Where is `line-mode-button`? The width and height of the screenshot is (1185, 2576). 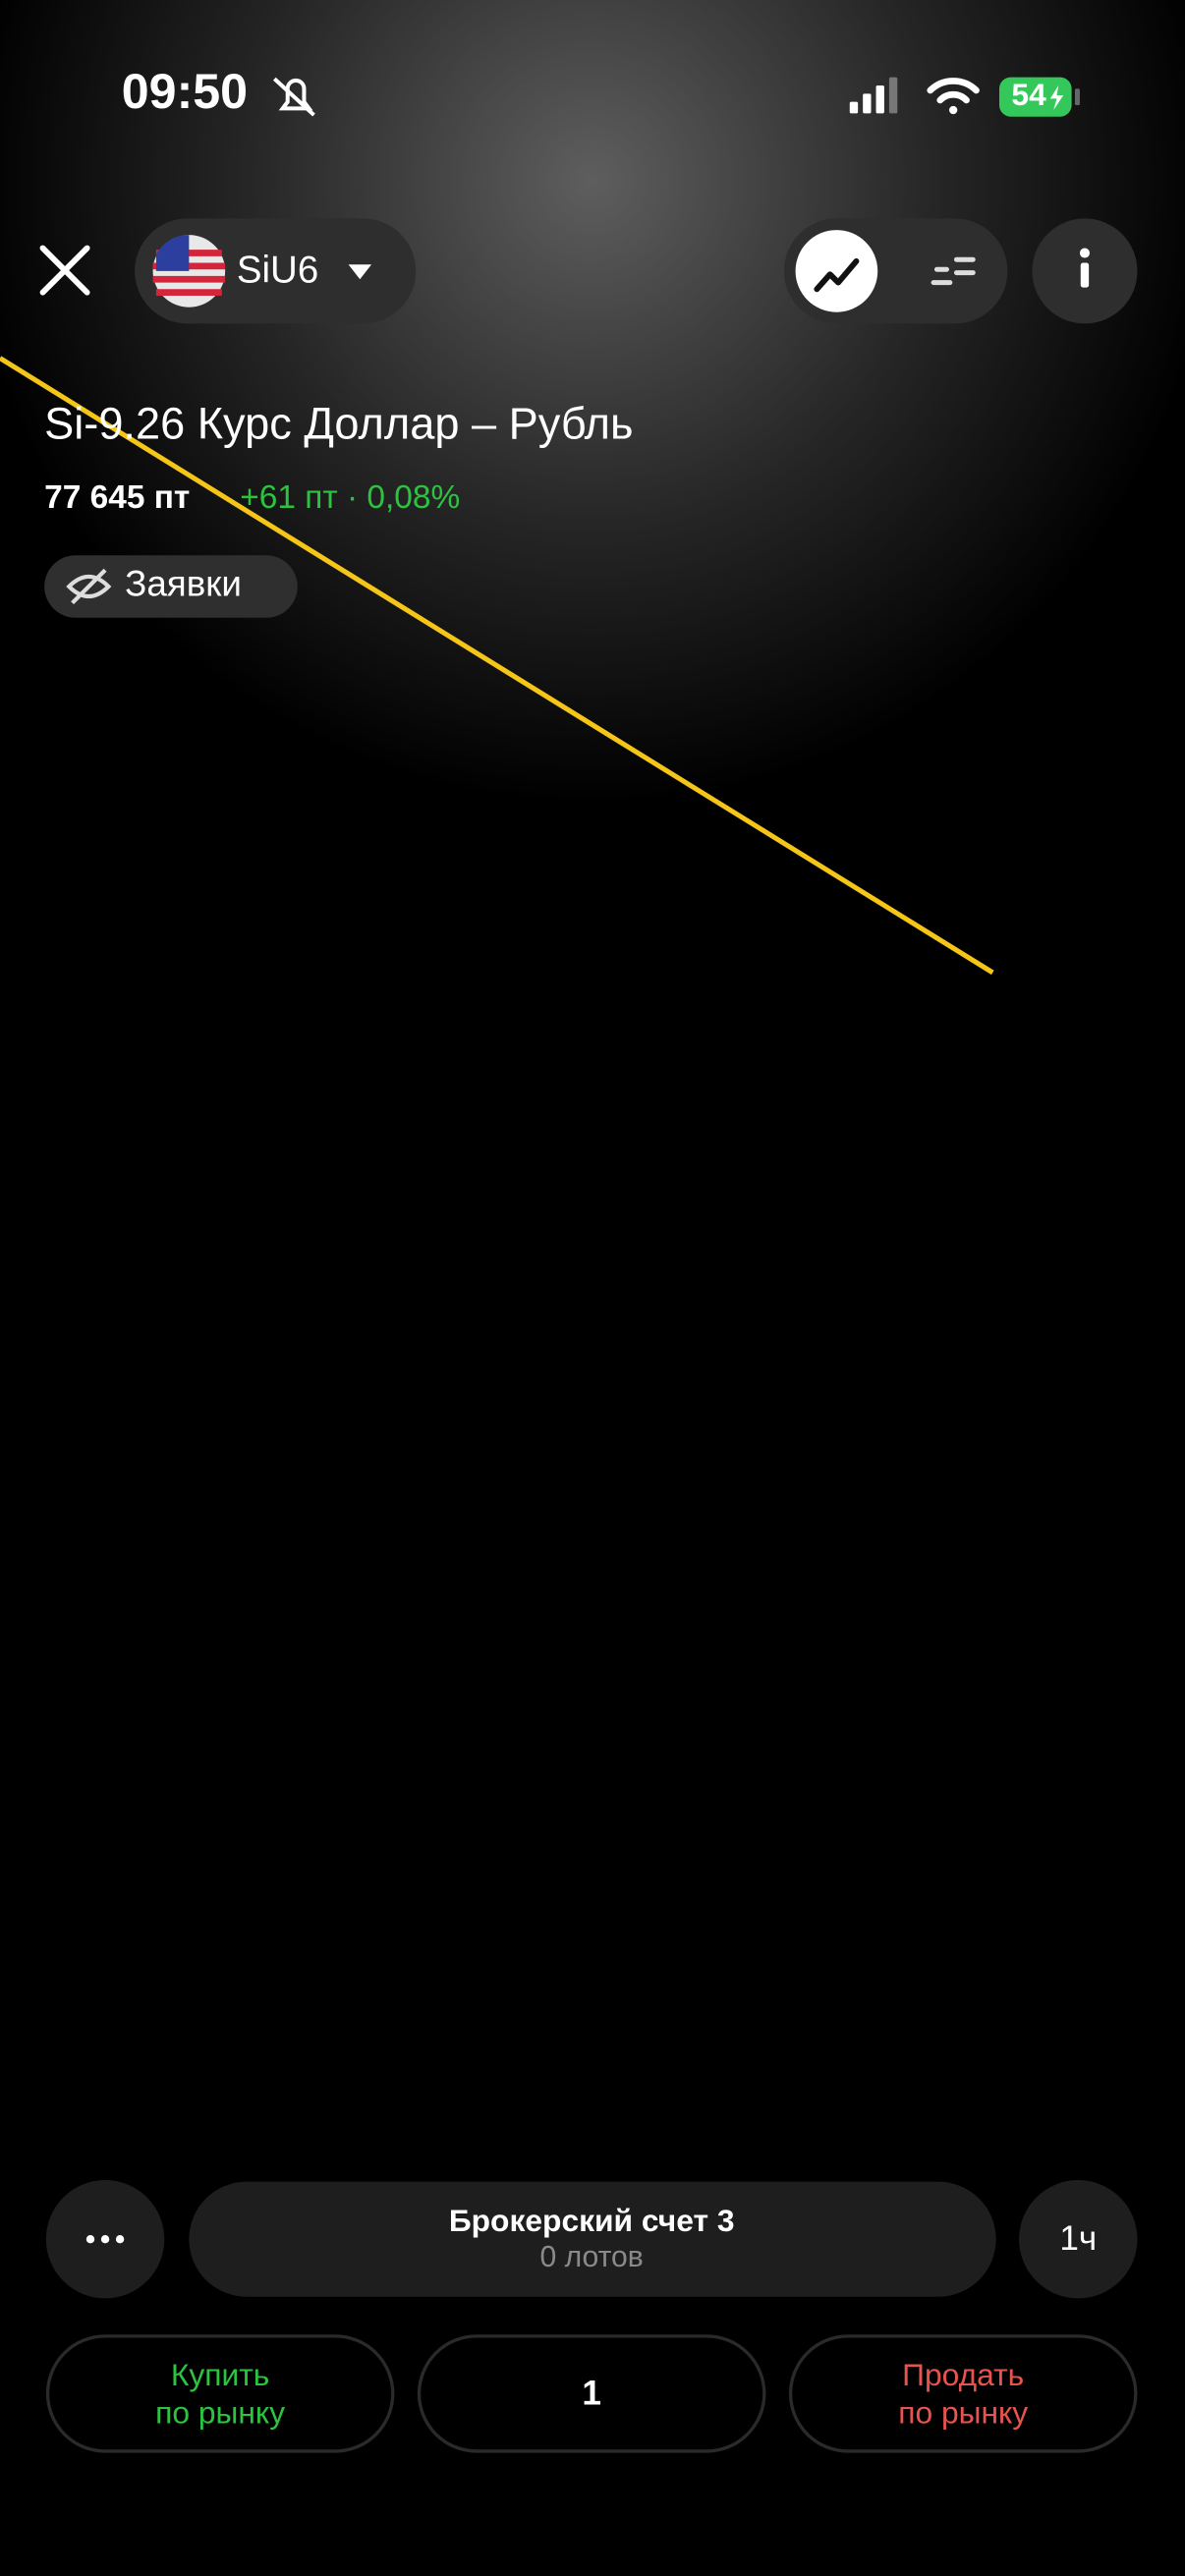 line-mode-button is located at coordinates (837, 271).